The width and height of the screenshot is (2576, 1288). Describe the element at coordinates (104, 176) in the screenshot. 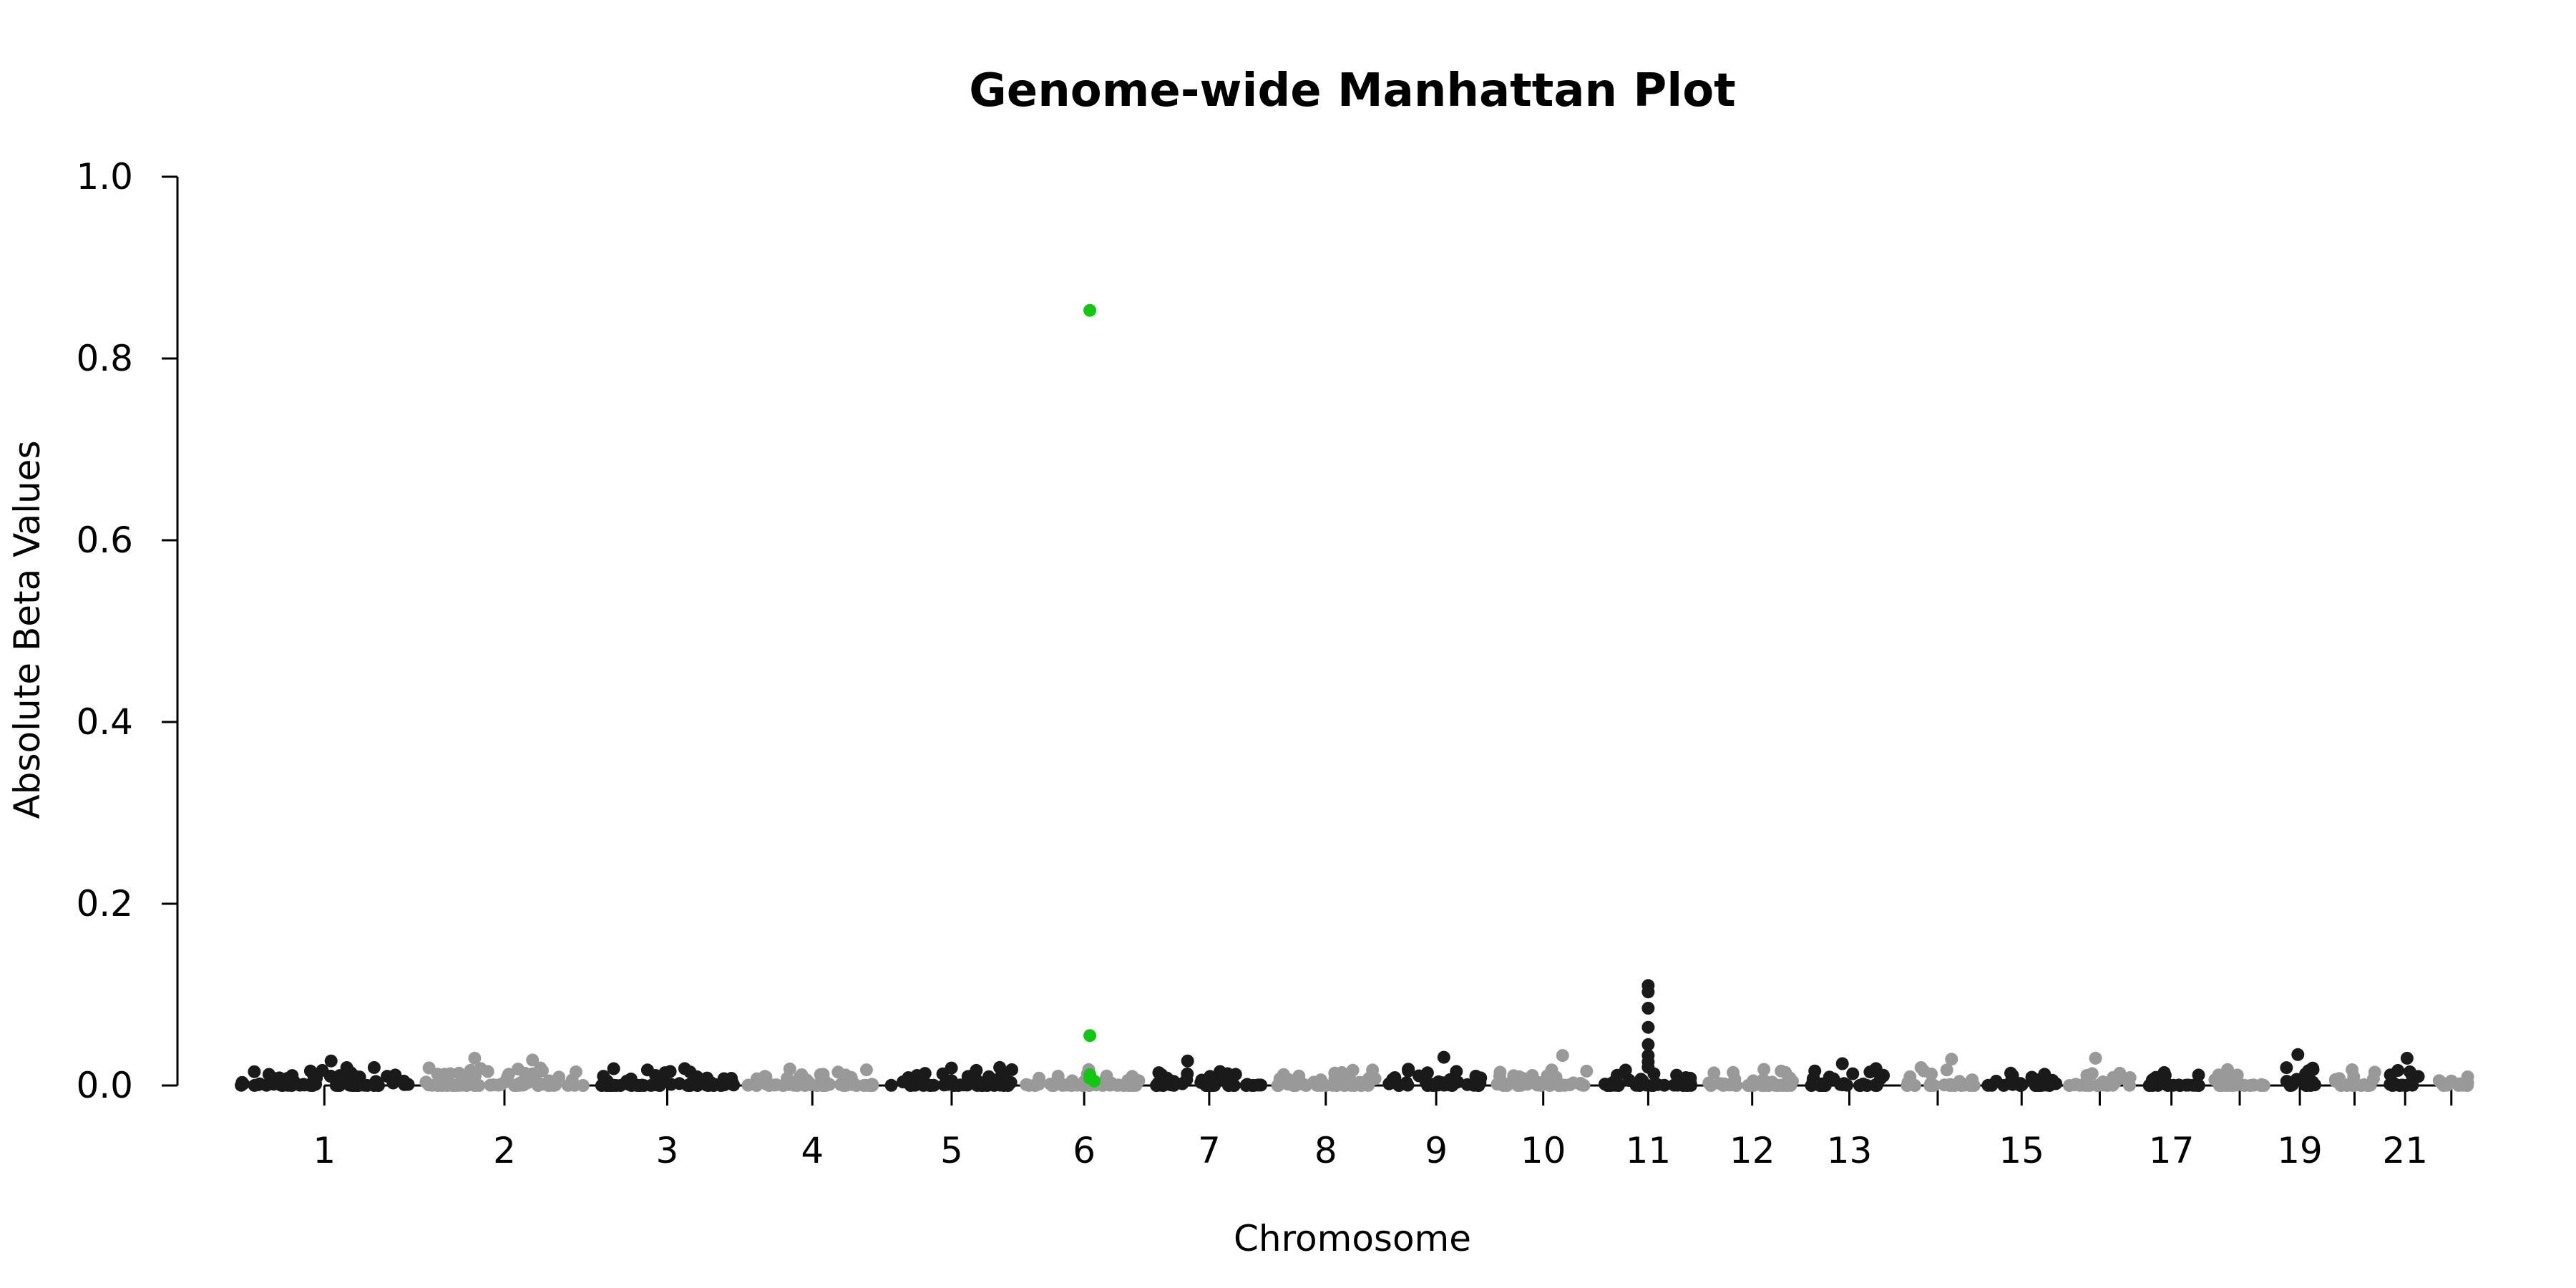

I see `y-tick-label: 1.0` at that location.